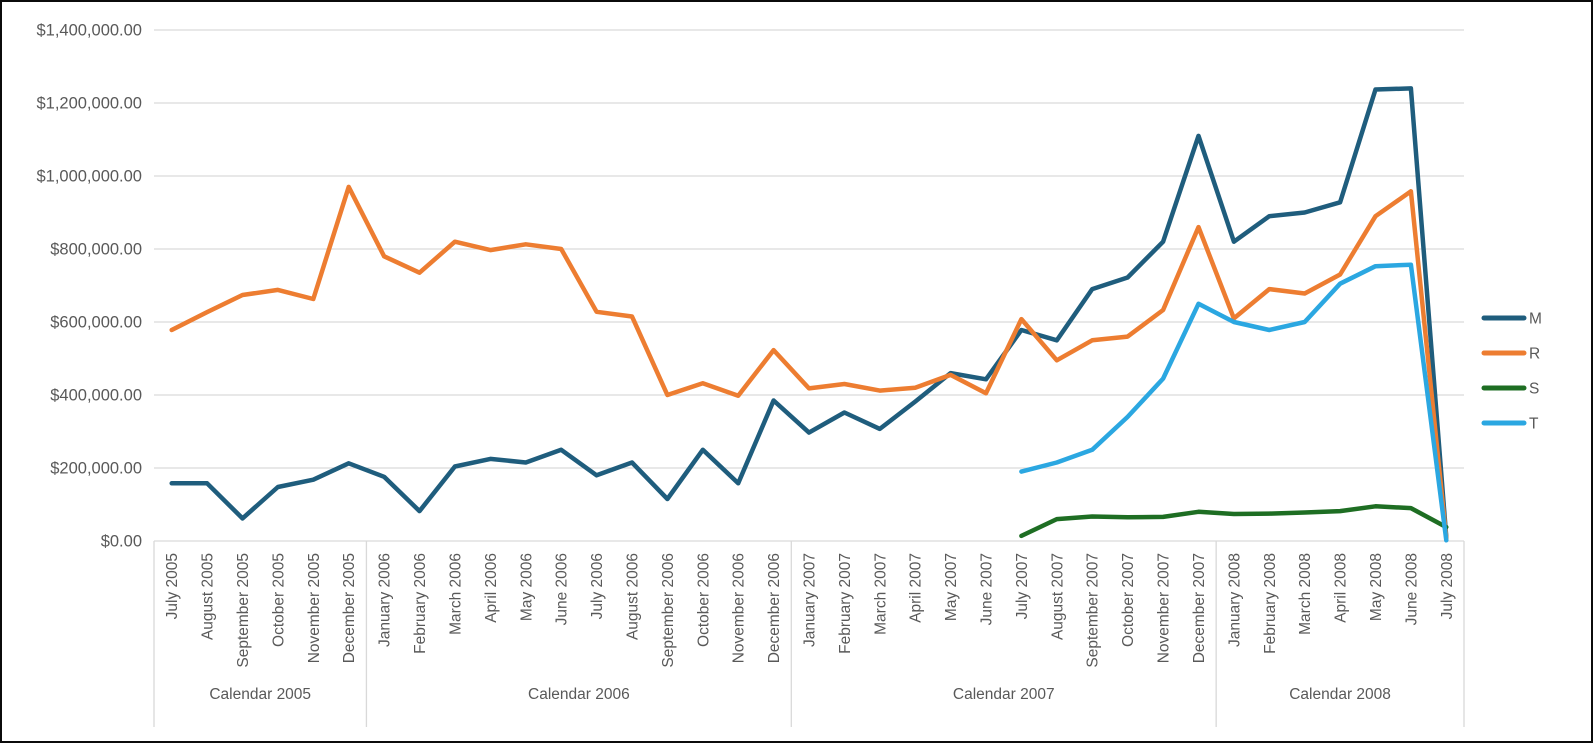  I want to click on x-axis-year-group-label: Calendar 2006, so click(579, 694).